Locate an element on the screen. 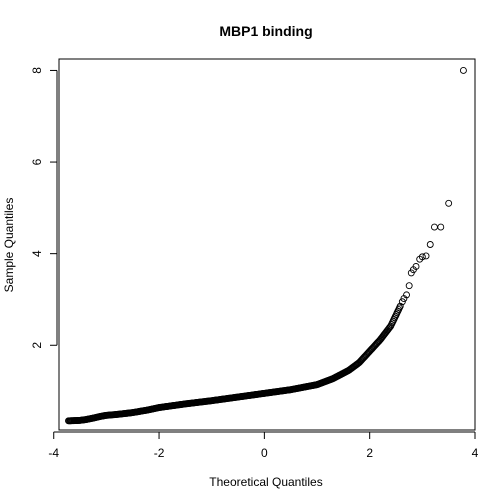 The image size is (504, 504). chart-title: MBP1 binding is located at coordinates (265, 31).